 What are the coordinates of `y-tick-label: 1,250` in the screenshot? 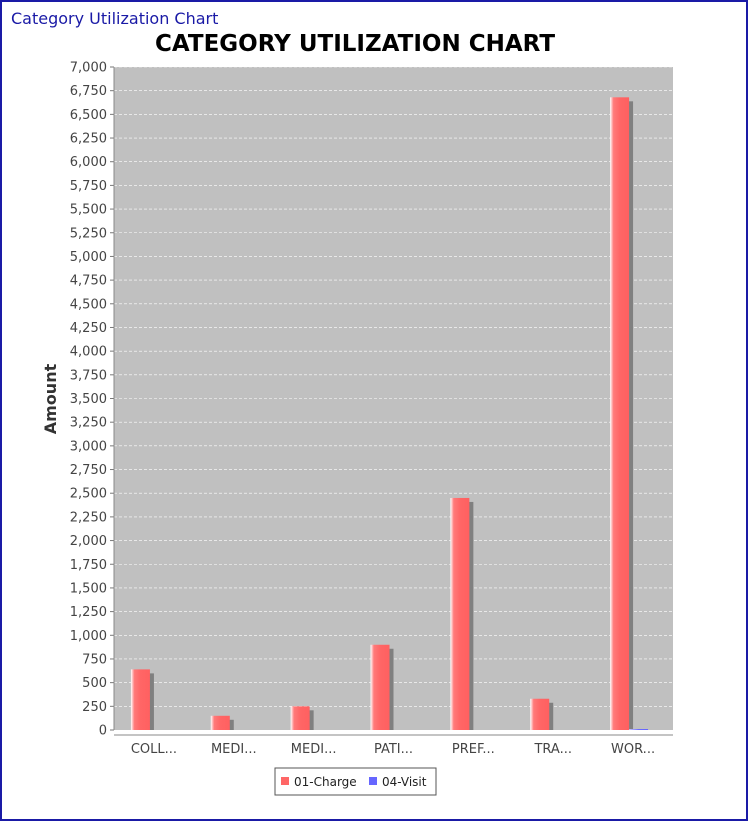 It's located at (88, 612).